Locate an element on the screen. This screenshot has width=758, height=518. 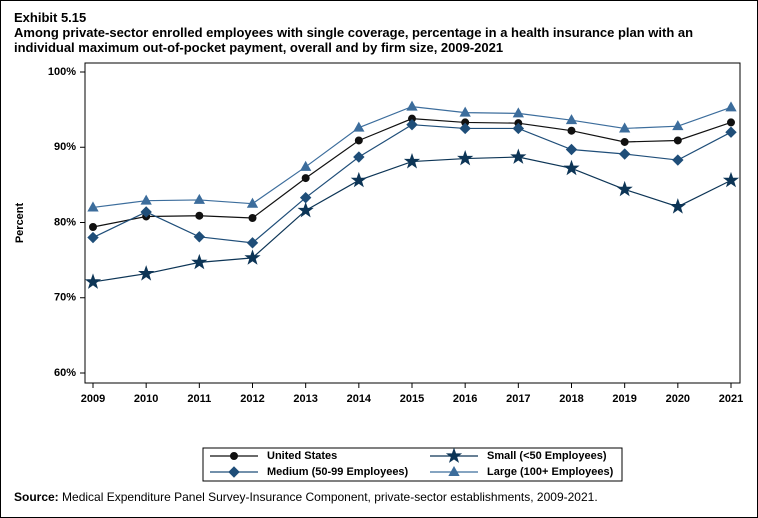
source-label: Source: is located at coordinates (36, 497).